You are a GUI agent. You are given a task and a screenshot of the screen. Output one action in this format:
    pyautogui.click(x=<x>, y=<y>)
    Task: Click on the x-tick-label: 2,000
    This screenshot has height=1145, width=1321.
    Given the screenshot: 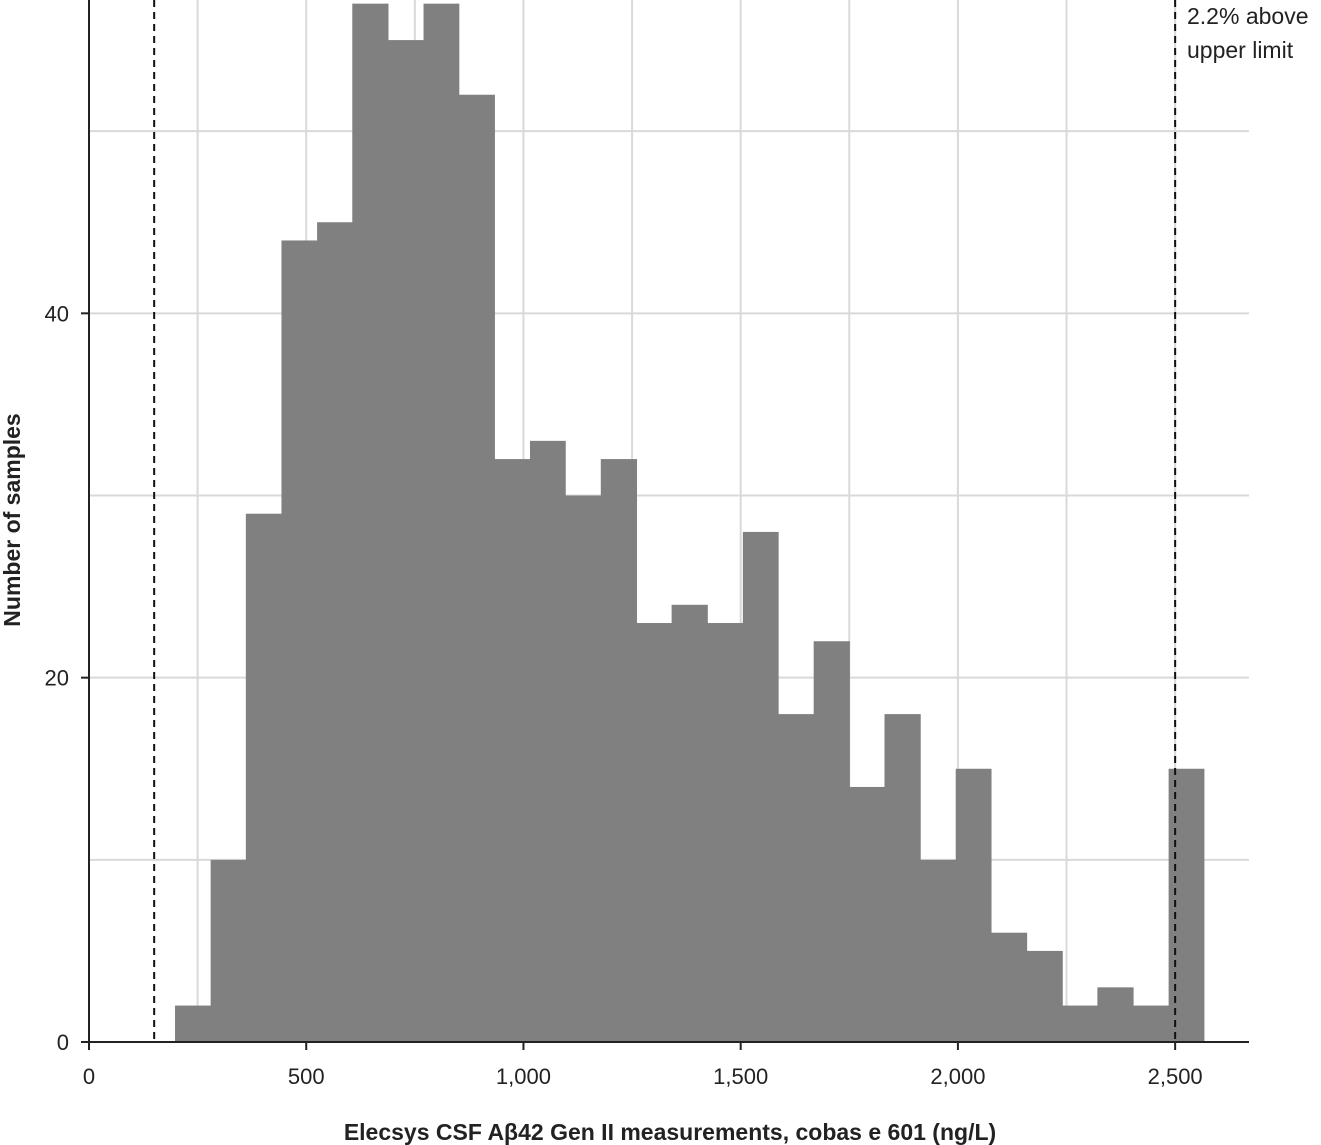 What is the action you would take?
    pyautogui.click(x=957, y=1076)
    